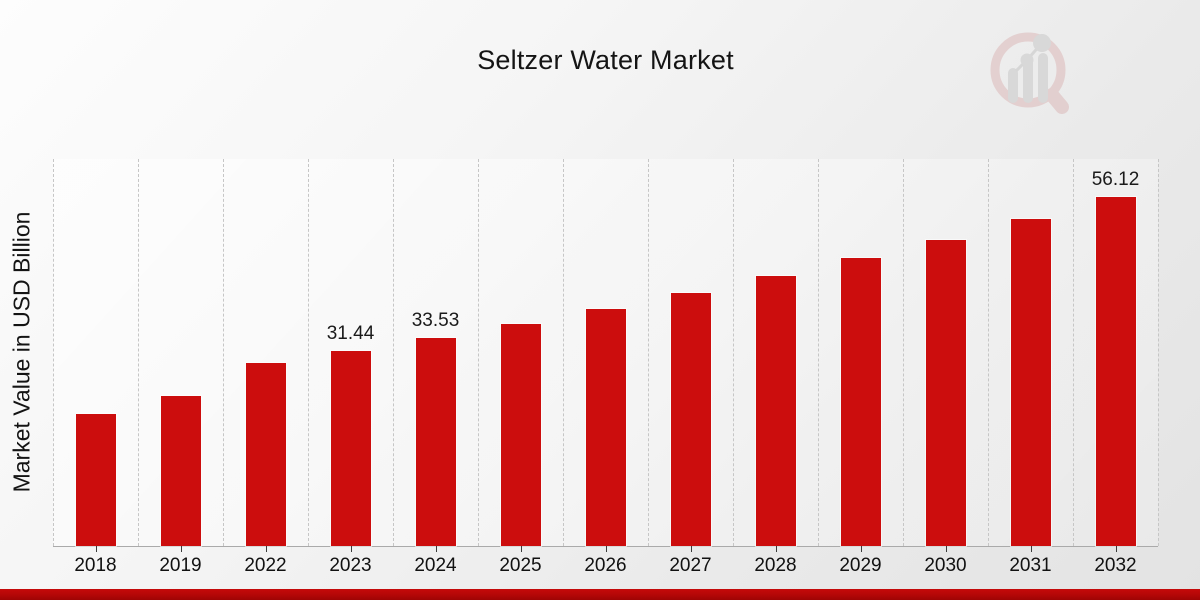 The width and height of the screenshot is (1200, 600). What do you see at coordinates (860, 402) in the screenshot?
I see `bar-2029` at bounding box center [860, 402].